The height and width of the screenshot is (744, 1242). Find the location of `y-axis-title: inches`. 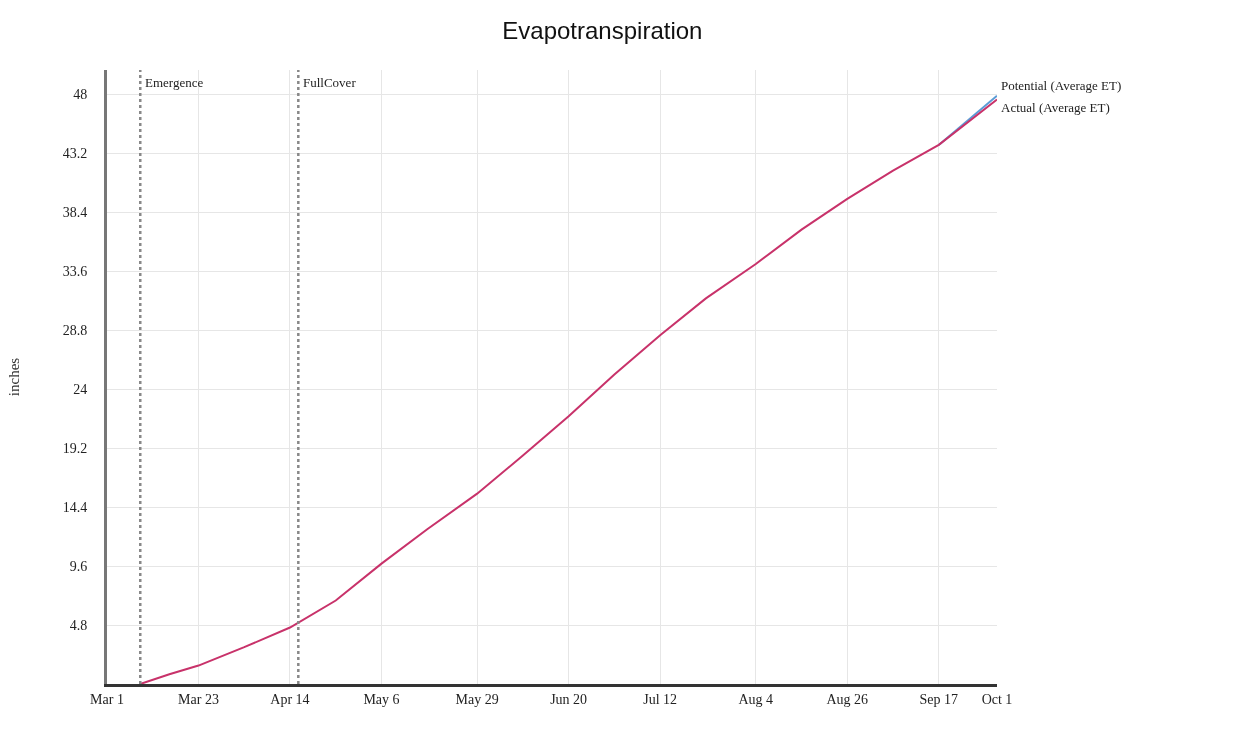

y-axis-title: inches is located at coordinates (13, 377).